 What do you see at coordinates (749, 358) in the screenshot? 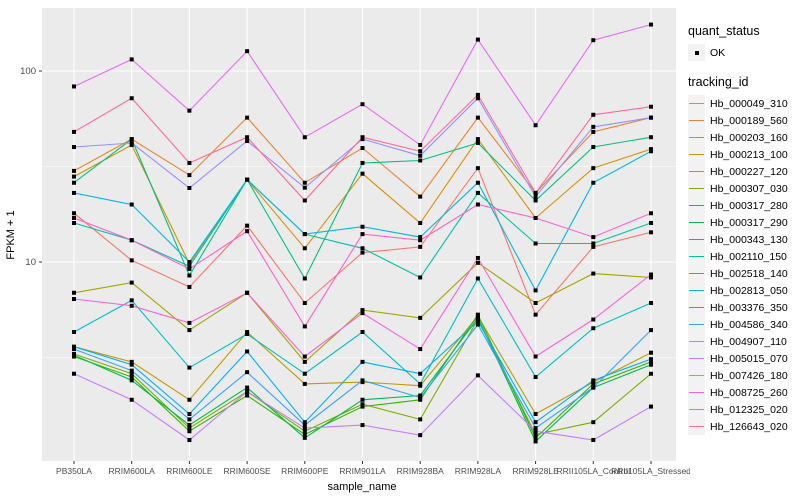
I see `legend-item-label: Hb_005015_070` at bounding box center [749, 358].